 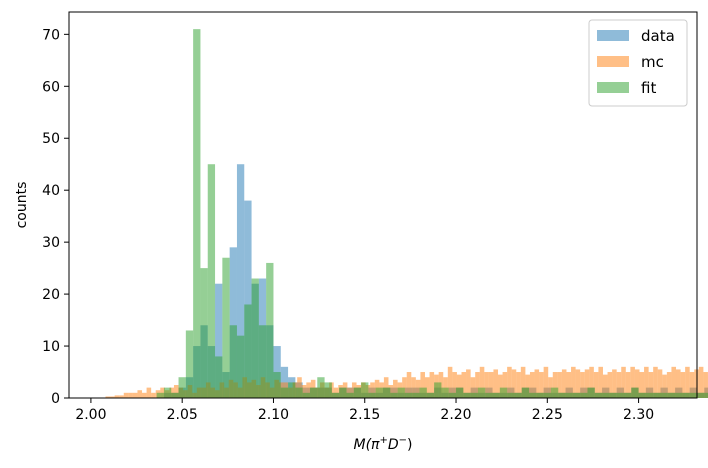 I want to click on y-tick-label: 30, so click(x=51, y=243).